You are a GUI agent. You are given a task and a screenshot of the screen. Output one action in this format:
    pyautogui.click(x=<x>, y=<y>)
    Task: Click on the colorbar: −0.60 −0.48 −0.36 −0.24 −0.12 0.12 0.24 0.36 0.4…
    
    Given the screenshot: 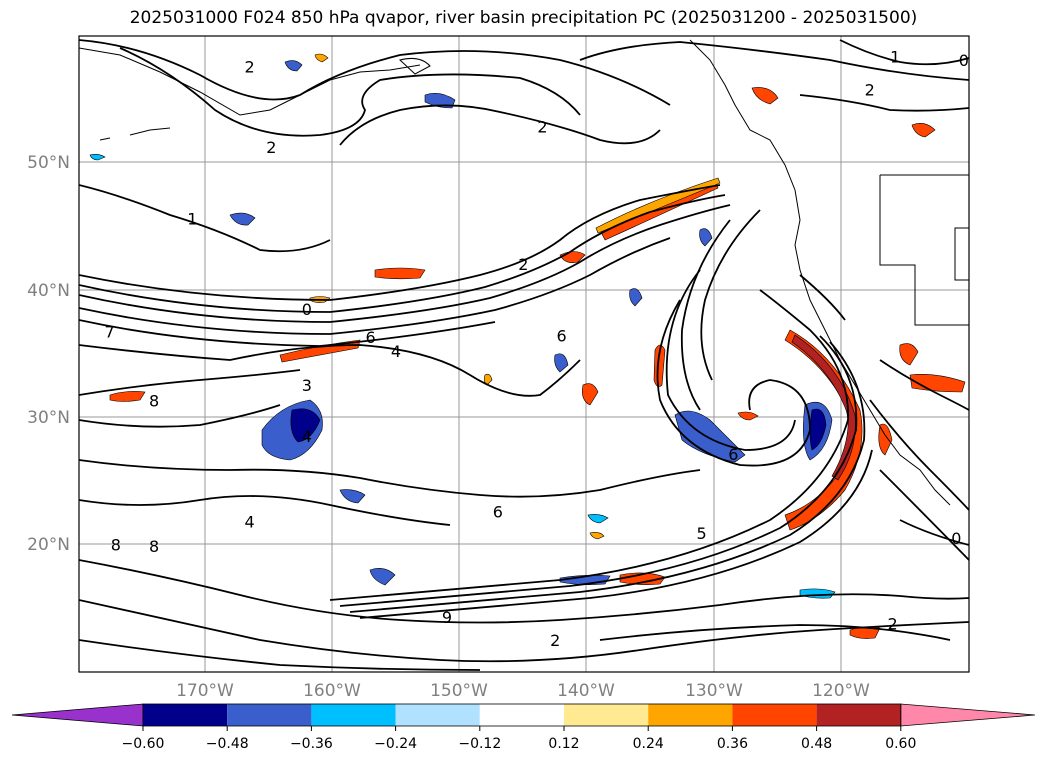 What is the action you would take?
    pyautogui.click(x=523, y=727)
    